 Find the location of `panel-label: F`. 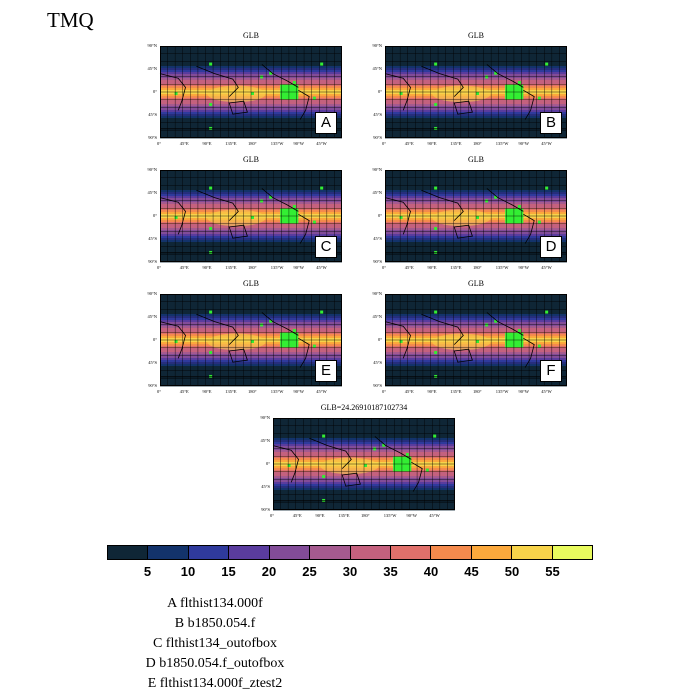

panel-label: F is located at coordinates (551, 371).